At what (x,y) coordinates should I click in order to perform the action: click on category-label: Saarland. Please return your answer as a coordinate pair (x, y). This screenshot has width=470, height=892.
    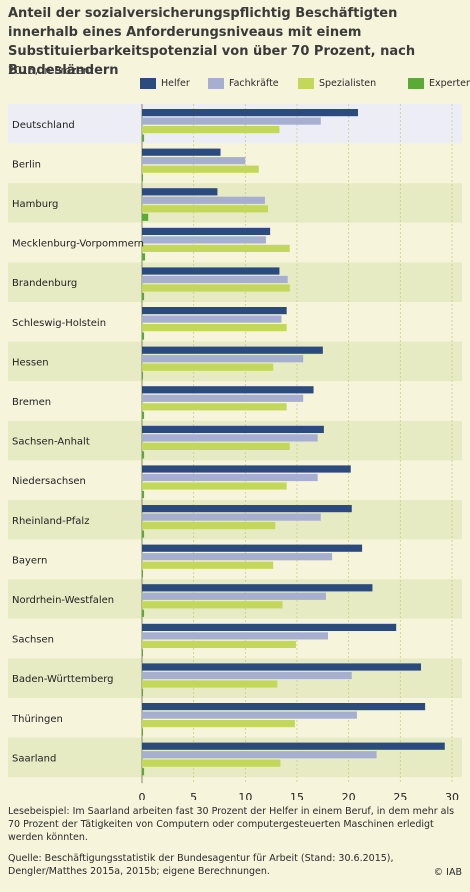
    Looking at the image, I should click on (34, 758).